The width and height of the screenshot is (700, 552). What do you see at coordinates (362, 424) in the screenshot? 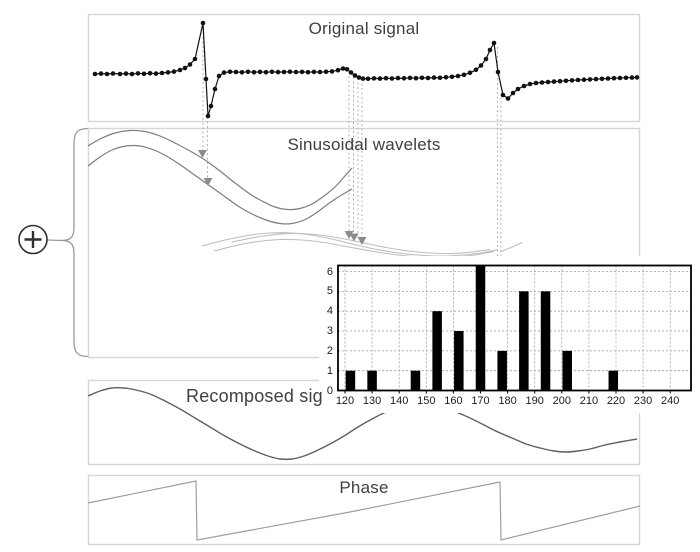
I see `recomposed-signal-curve` at bounding box center [362, 424].